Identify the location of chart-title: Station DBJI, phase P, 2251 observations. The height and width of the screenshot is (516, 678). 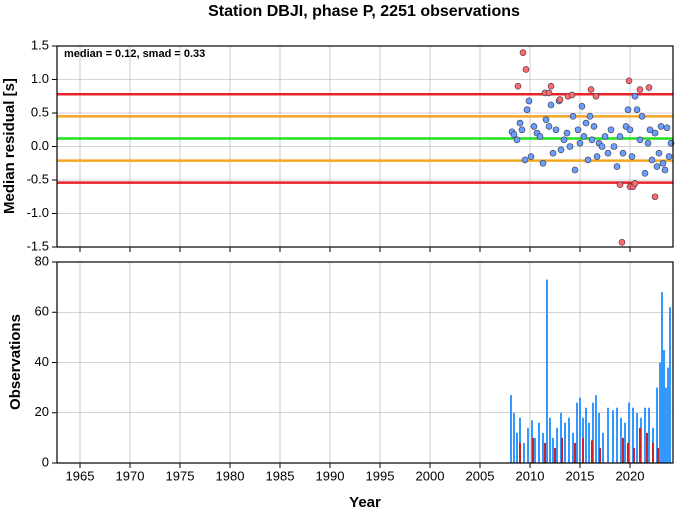
(364, 11).